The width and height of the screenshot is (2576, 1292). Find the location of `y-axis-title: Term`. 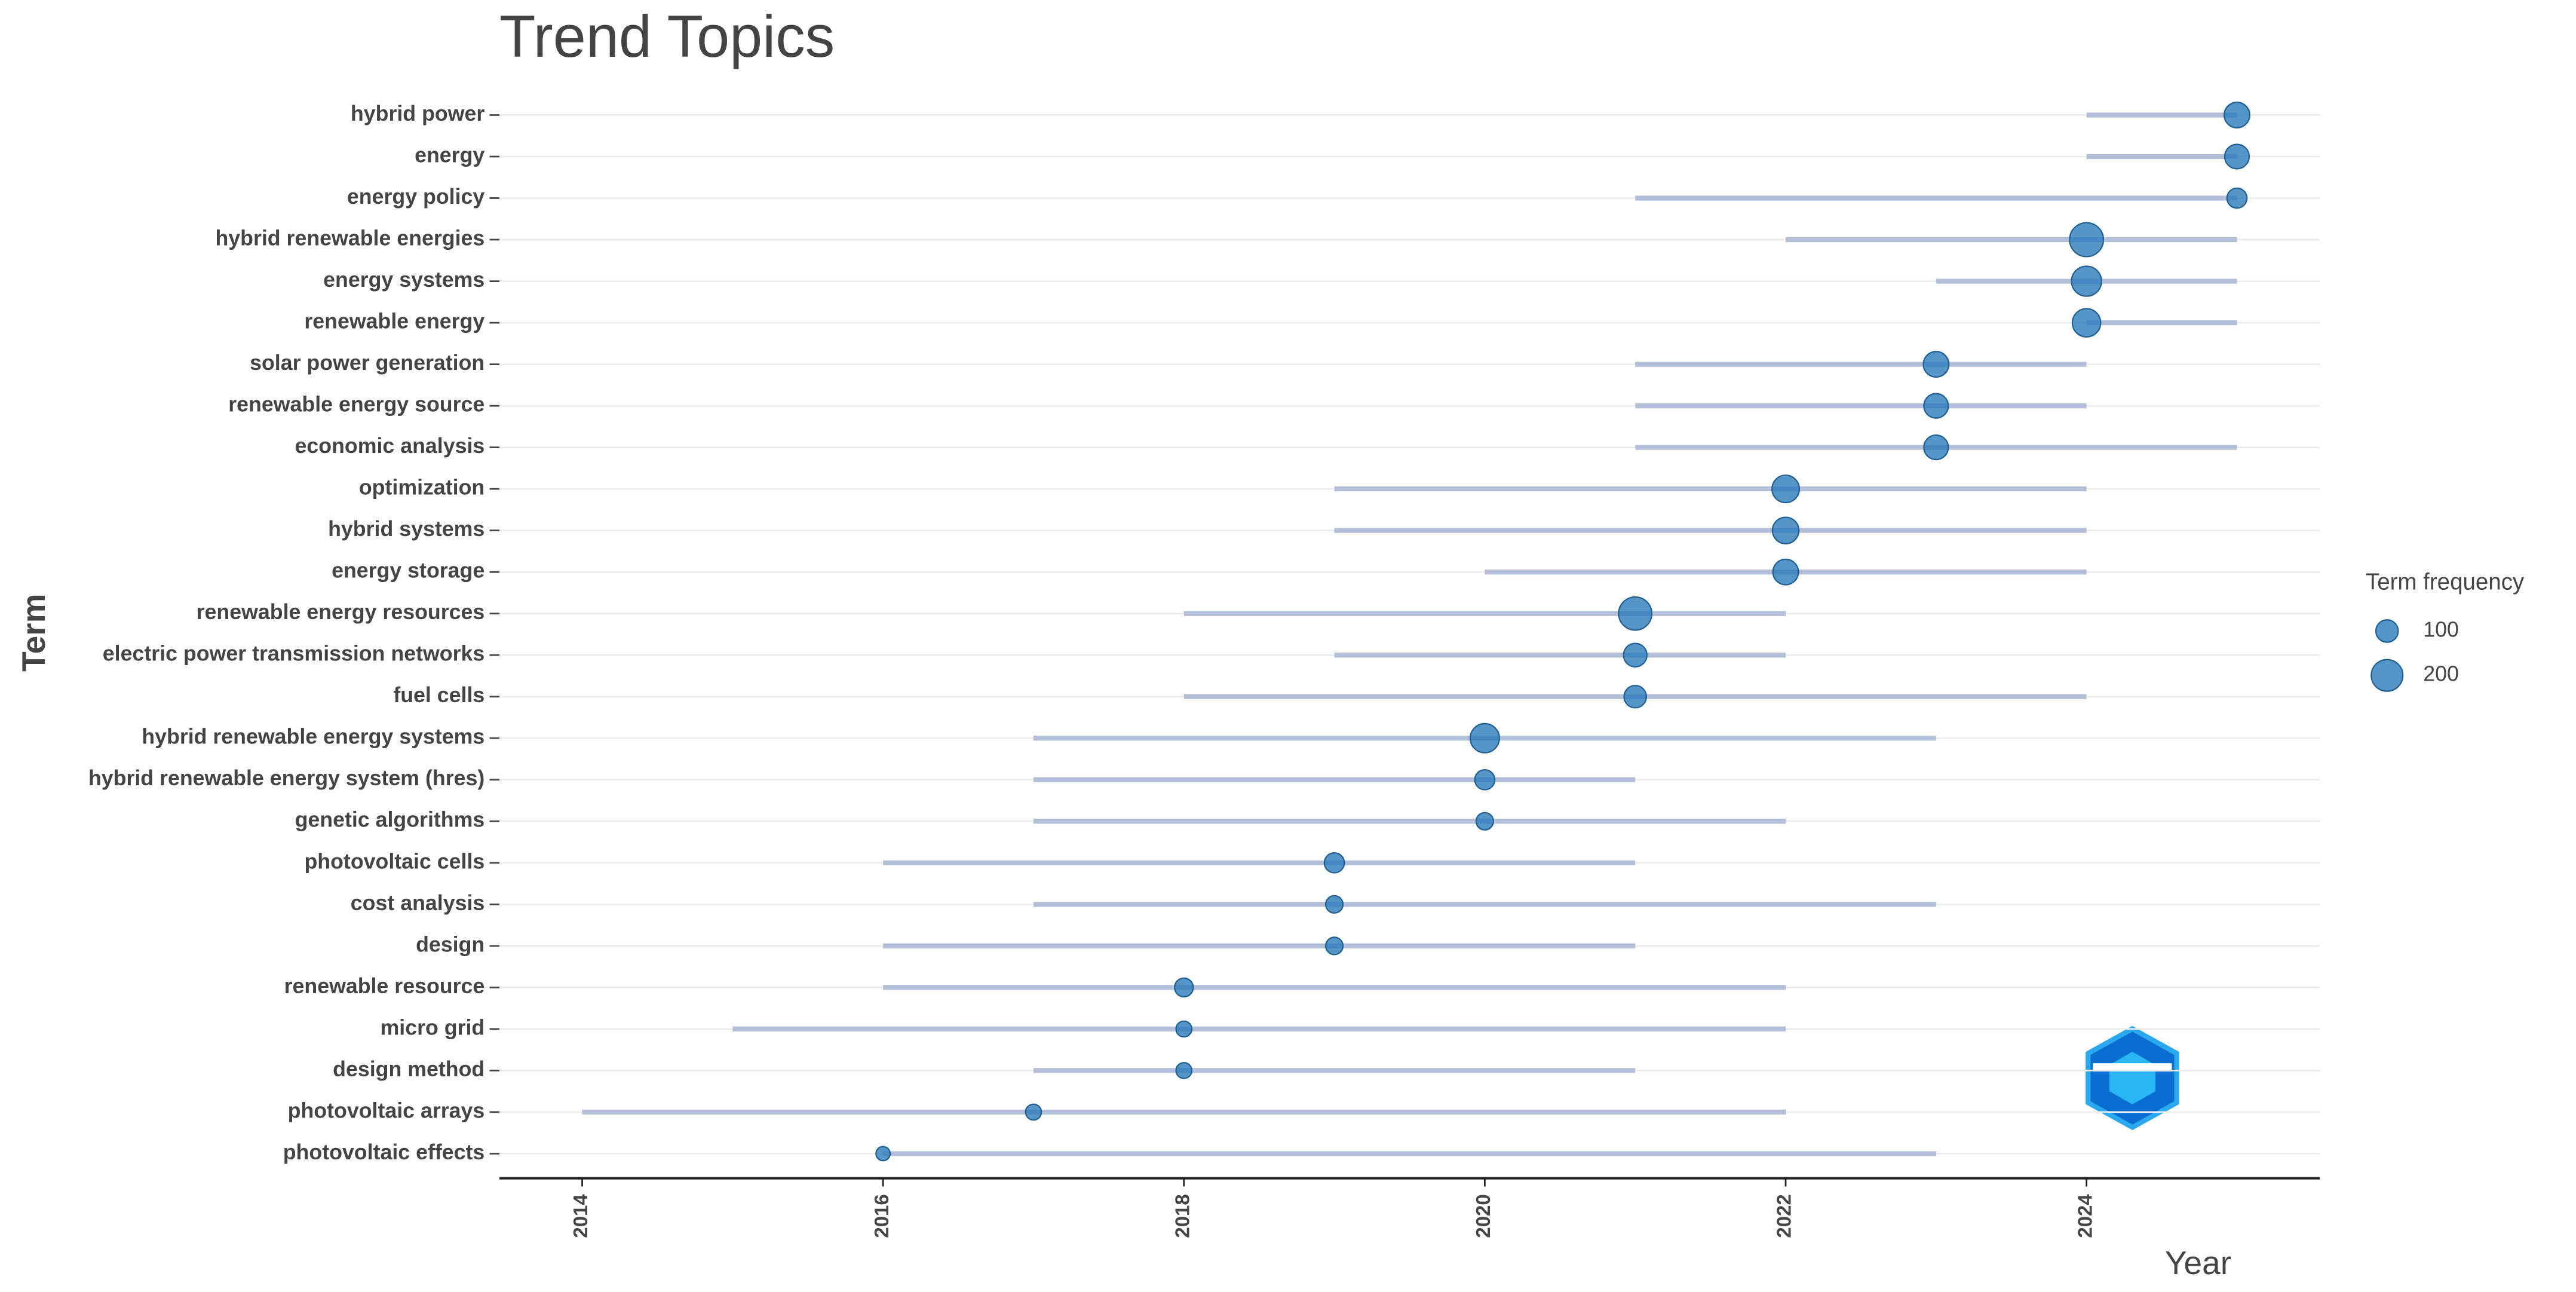

y-axis-title: Term is located at coordinates (33, 633).